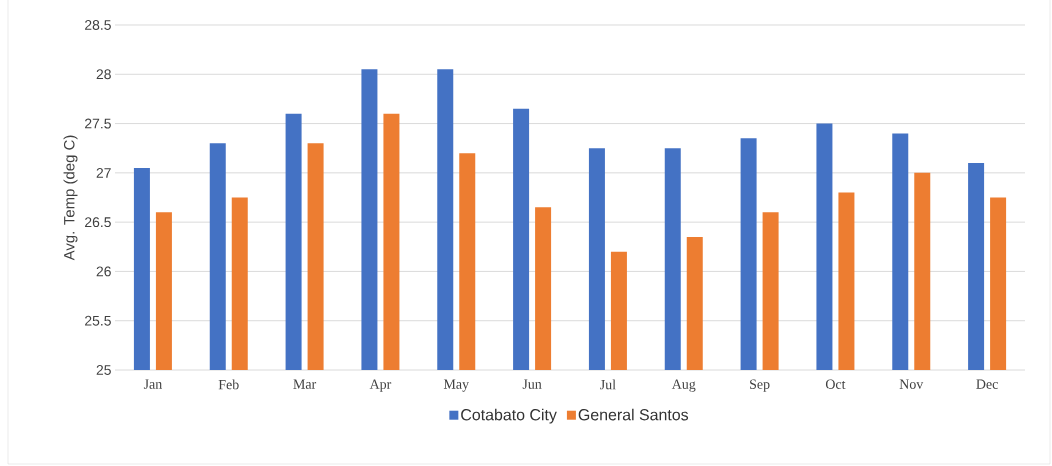 This screenshot has height=466, width=1052. I want to click on x-tick-label: Mar, so click(305, 384).